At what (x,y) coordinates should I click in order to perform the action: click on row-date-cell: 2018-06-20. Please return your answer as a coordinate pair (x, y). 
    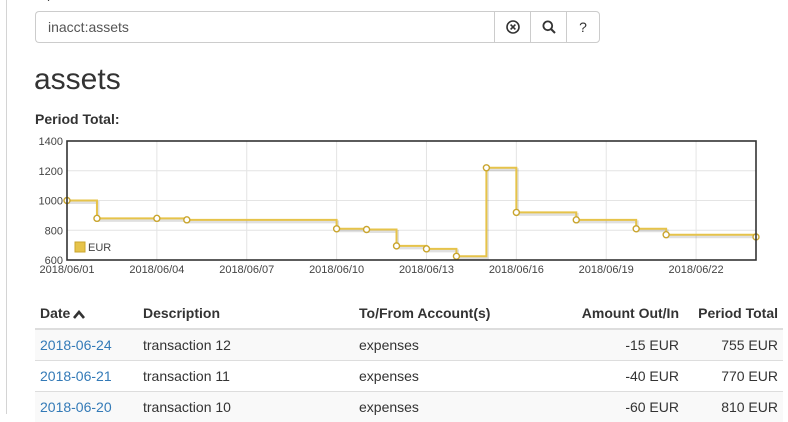
    Looking at the image, I should click on (86, 407).